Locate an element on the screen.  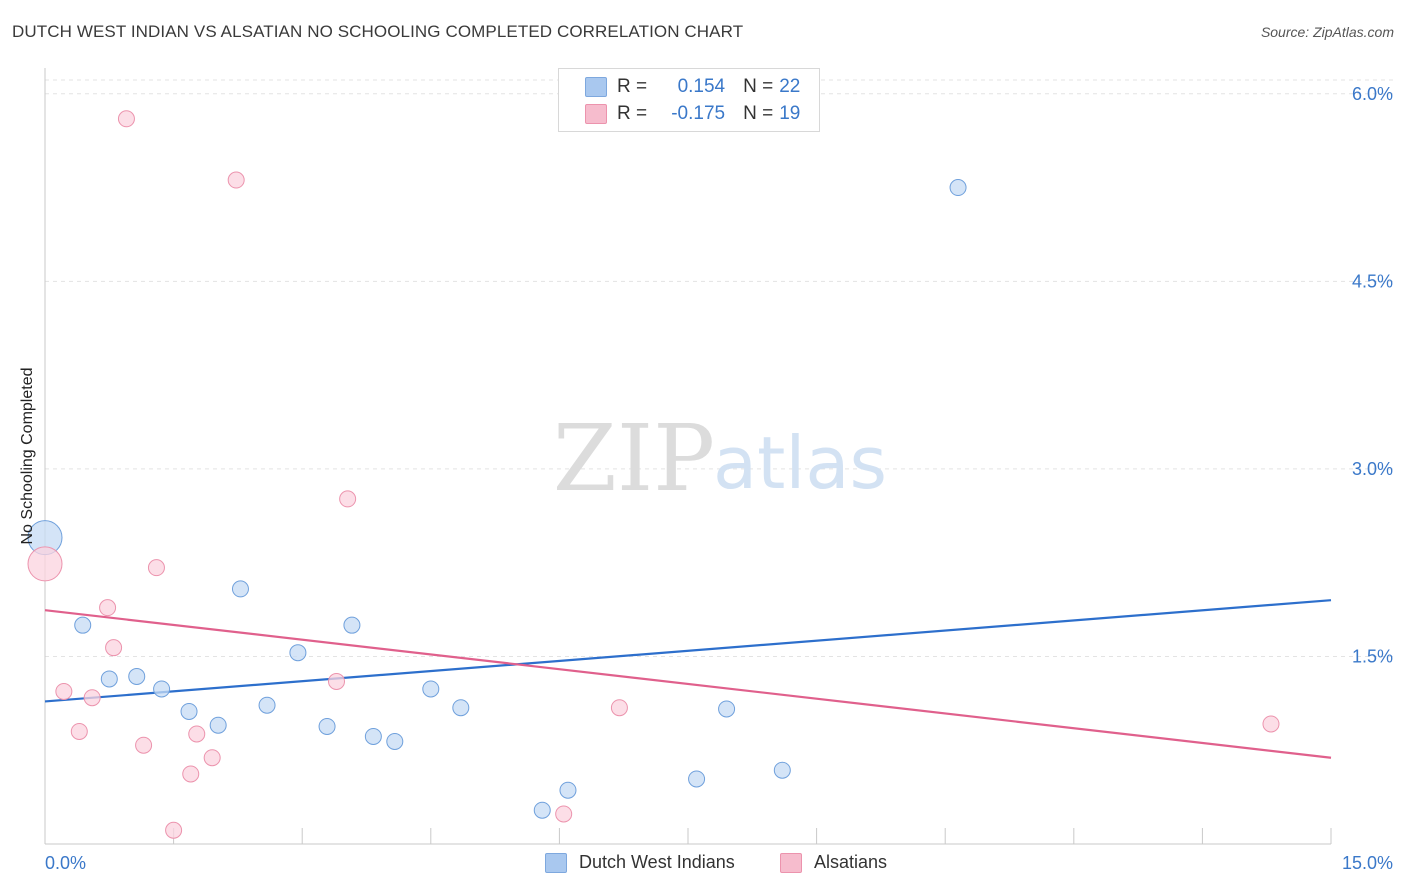
legend-row-dutch-west-indians: R = 0.154 N = 22 is located at coordinates (692, 87).